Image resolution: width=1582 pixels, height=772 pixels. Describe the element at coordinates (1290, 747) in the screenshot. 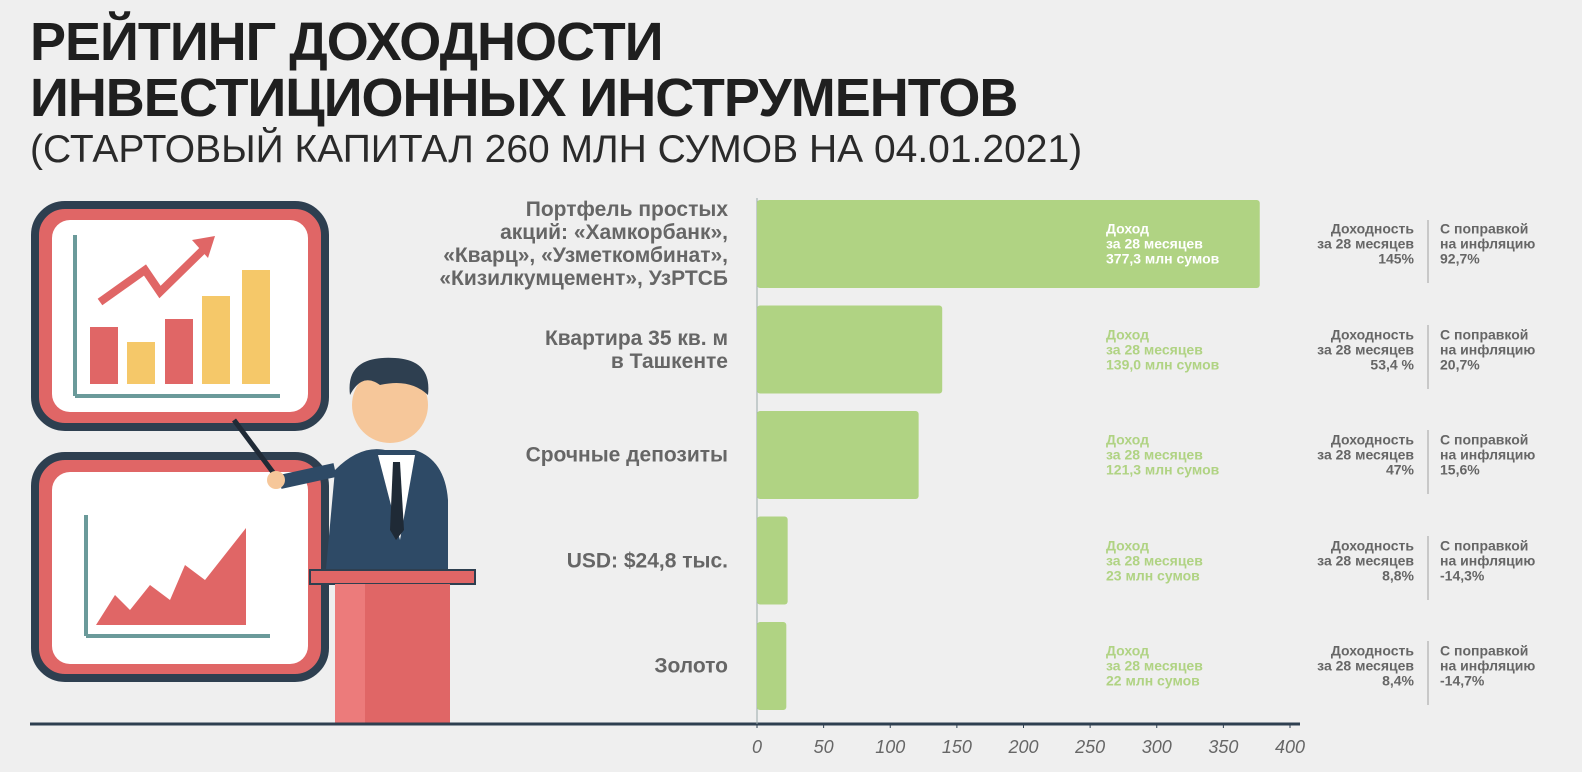

I see `x-tick-label: 400` at that location.